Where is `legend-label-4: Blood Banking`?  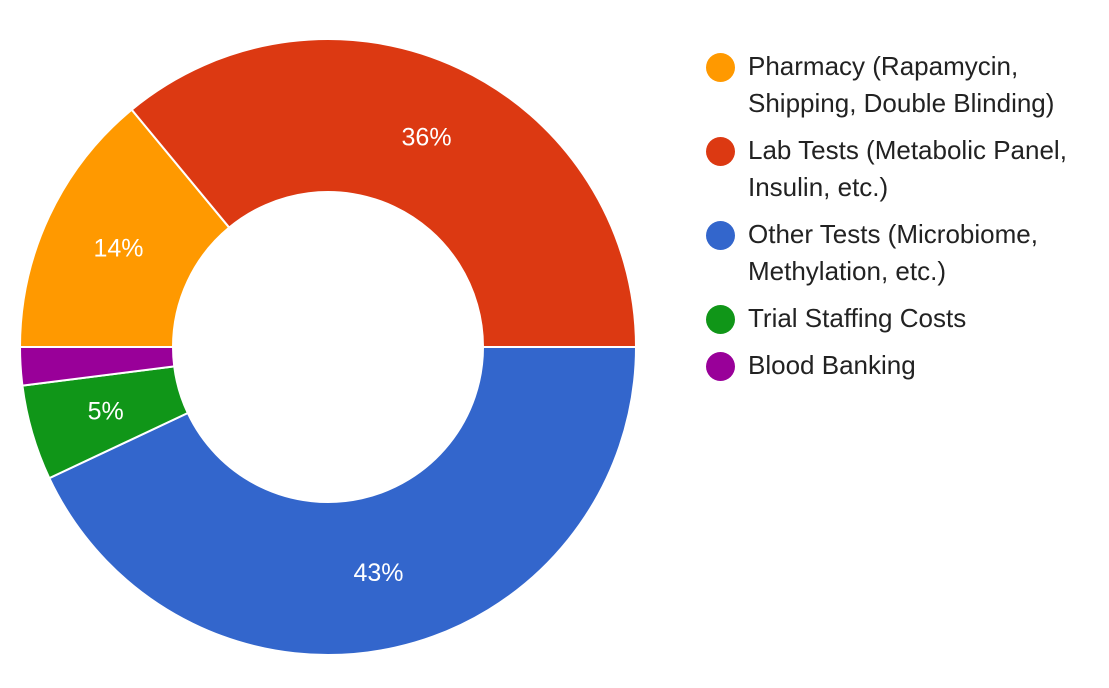 legend-label-4: Blood Banking is located at coordinates (832, 365).